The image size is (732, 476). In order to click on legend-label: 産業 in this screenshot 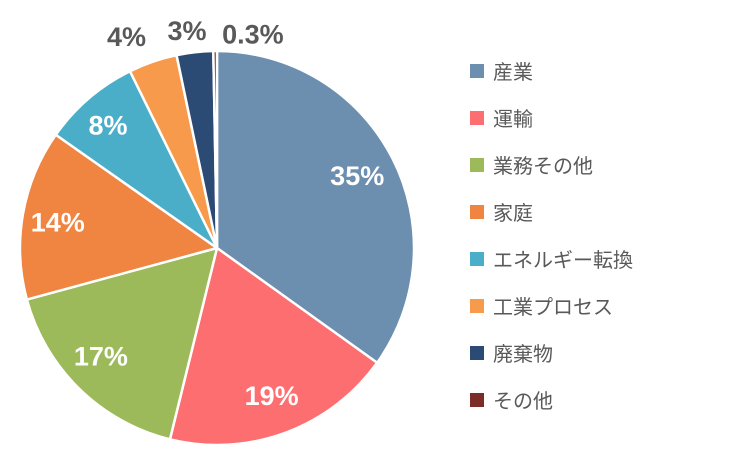, I will do `click(513, 73)`.